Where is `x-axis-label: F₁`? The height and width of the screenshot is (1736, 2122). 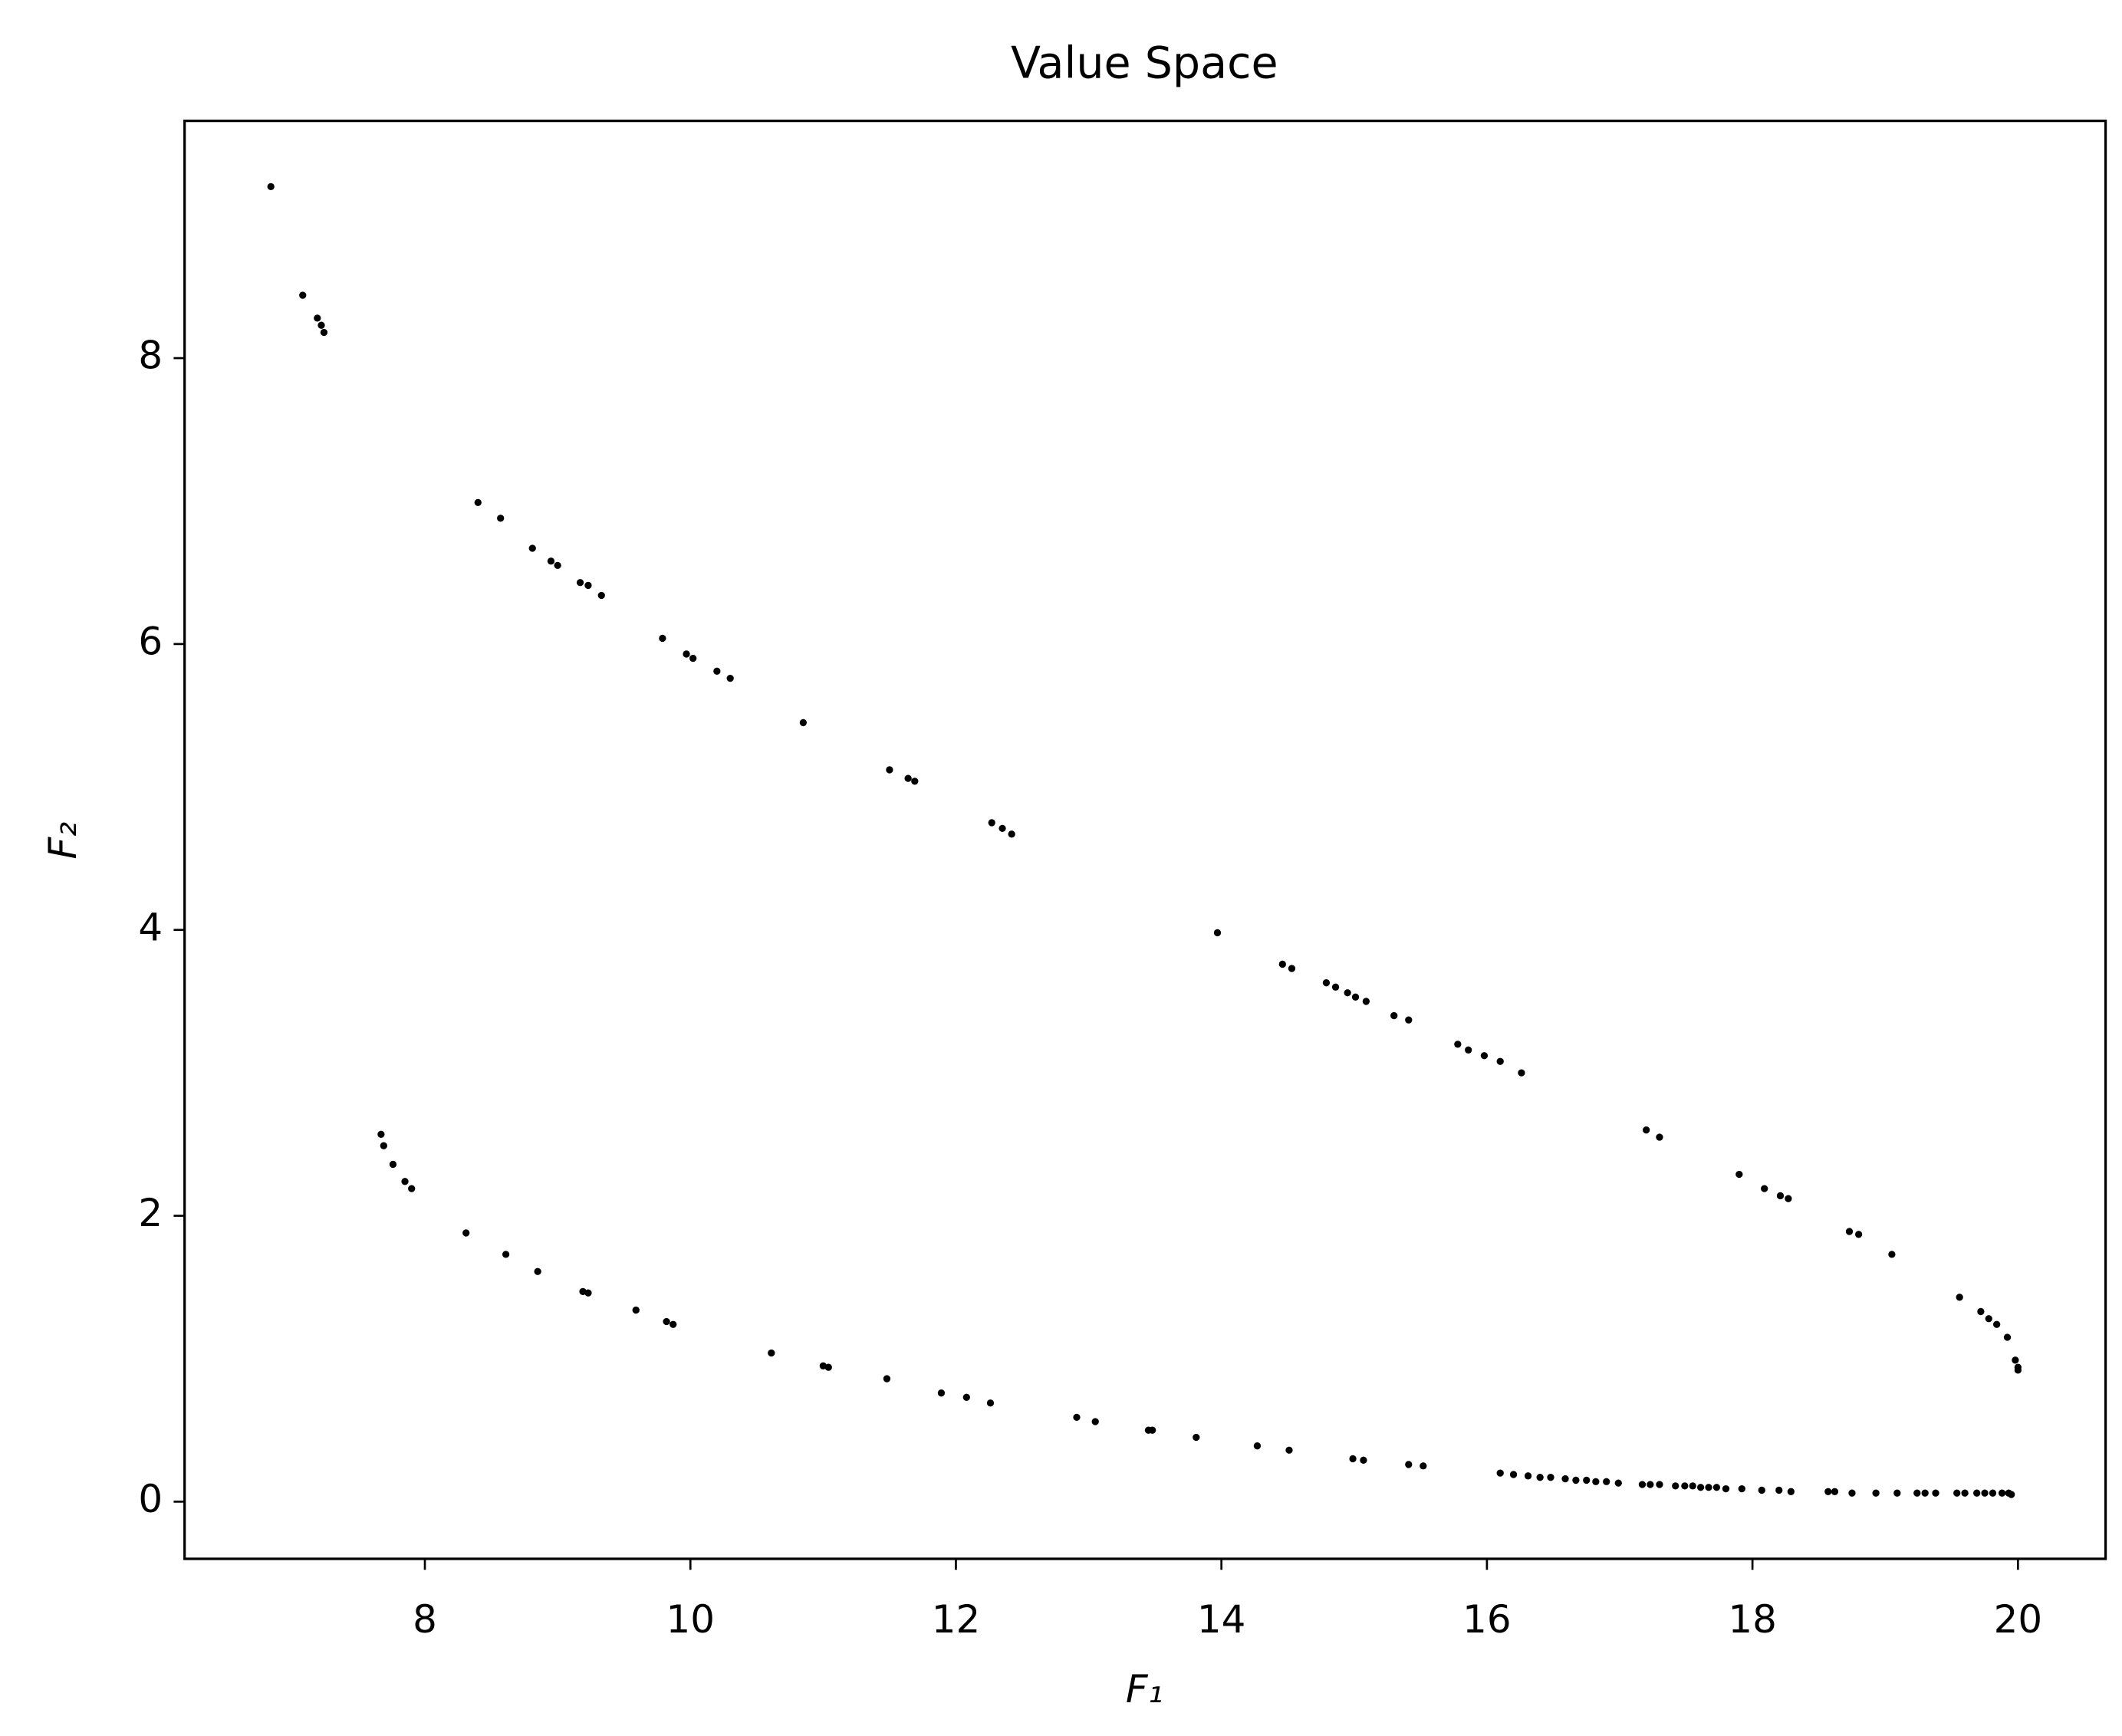 x-axis-label: F₁ is located at coordinates (1144, 1689).